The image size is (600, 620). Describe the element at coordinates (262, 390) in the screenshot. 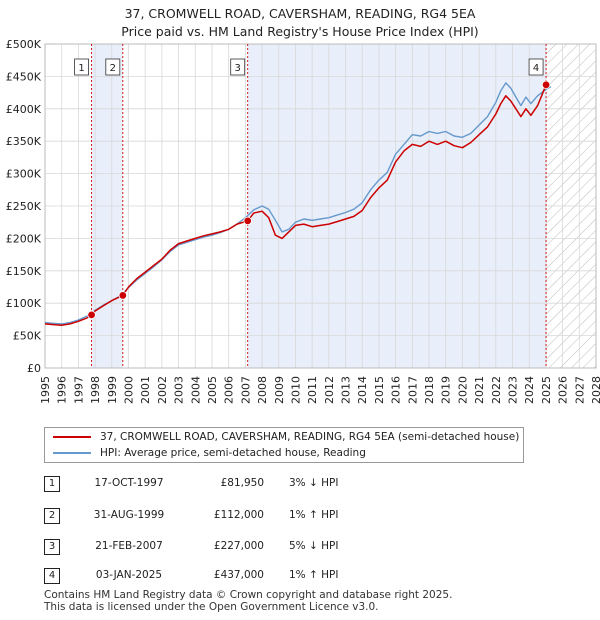

I see `x-tick-label: 2008` at that location.